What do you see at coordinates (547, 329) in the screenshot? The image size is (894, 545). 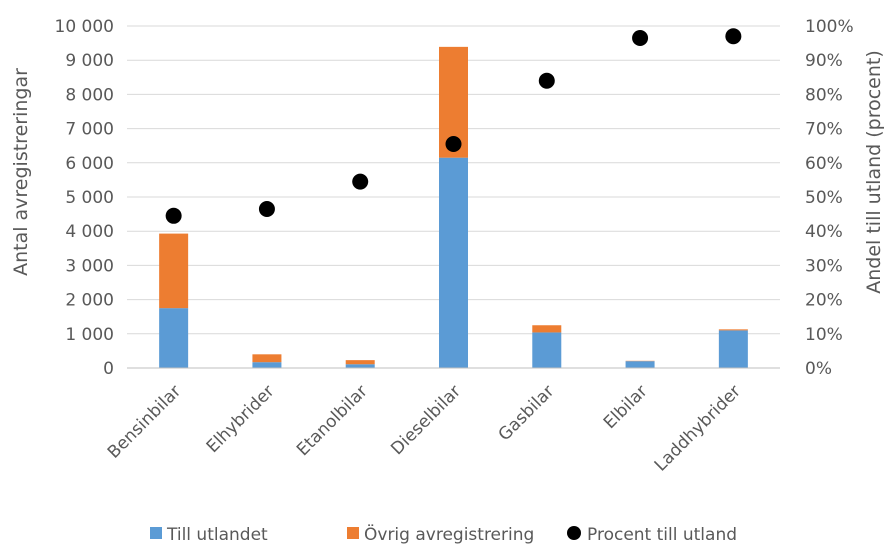 I see `bar-ovrig-avregistrering-gasbilar` at bounding box center [547, 329].